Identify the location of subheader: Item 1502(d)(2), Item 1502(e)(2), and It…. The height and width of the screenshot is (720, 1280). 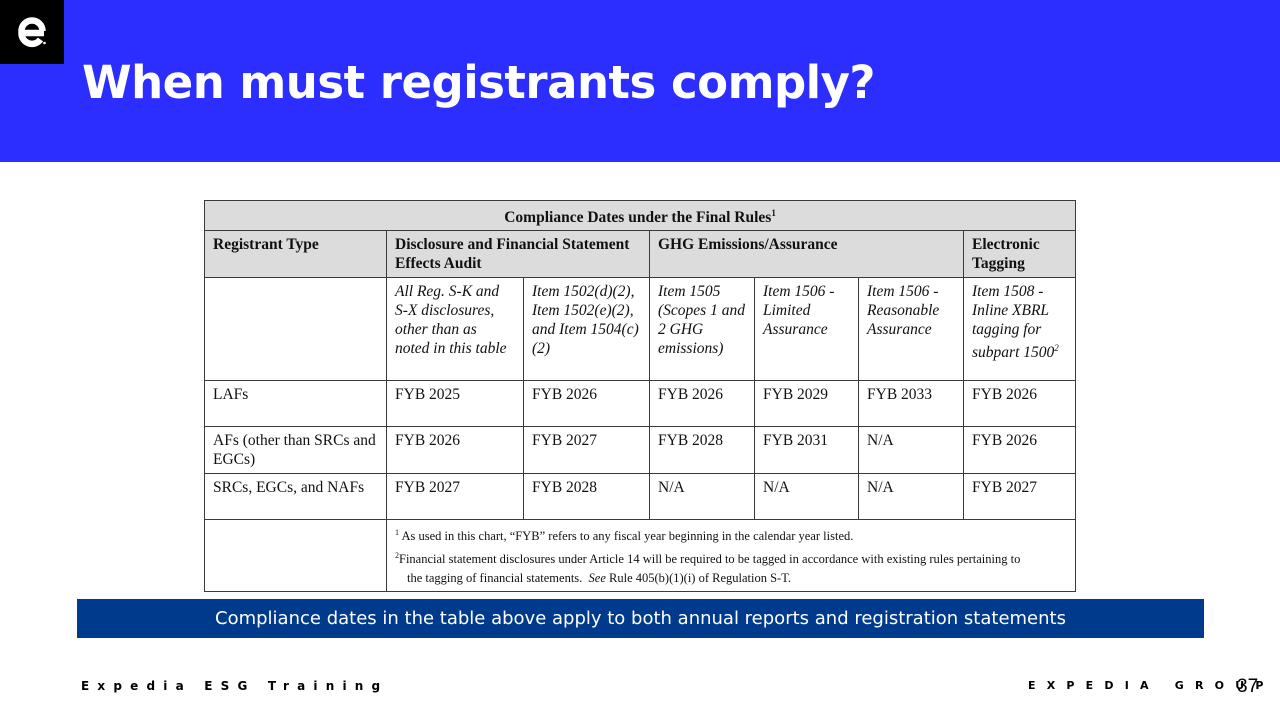
(586, 329).